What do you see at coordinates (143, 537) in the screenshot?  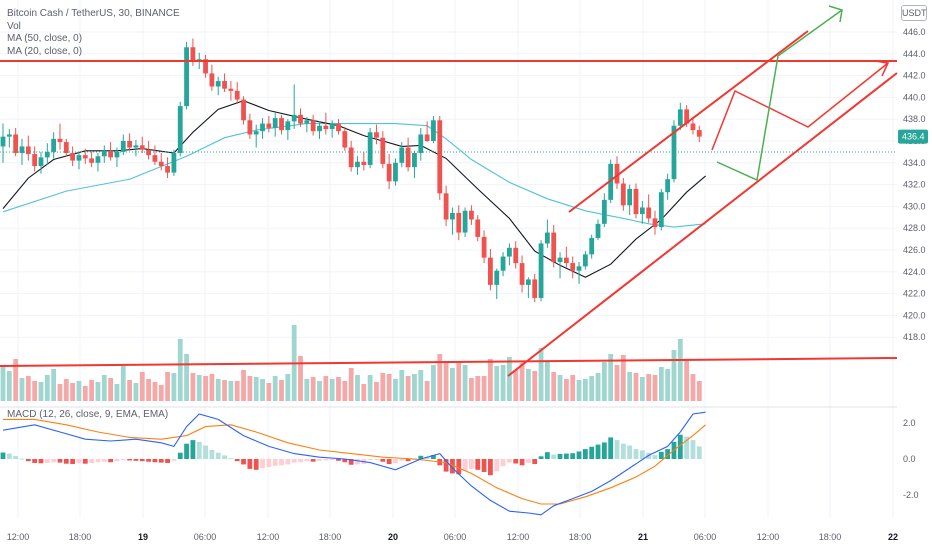 I see `time-tick-label: 19` at bounding box center [143, 537].